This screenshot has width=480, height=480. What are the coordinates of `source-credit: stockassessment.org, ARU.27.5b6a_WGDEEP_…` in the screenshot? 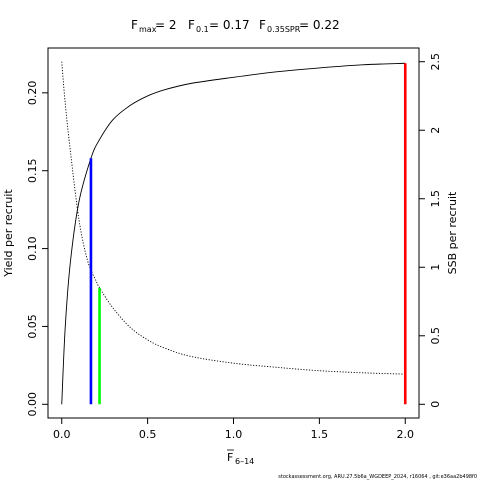 It's located at (377, 477).